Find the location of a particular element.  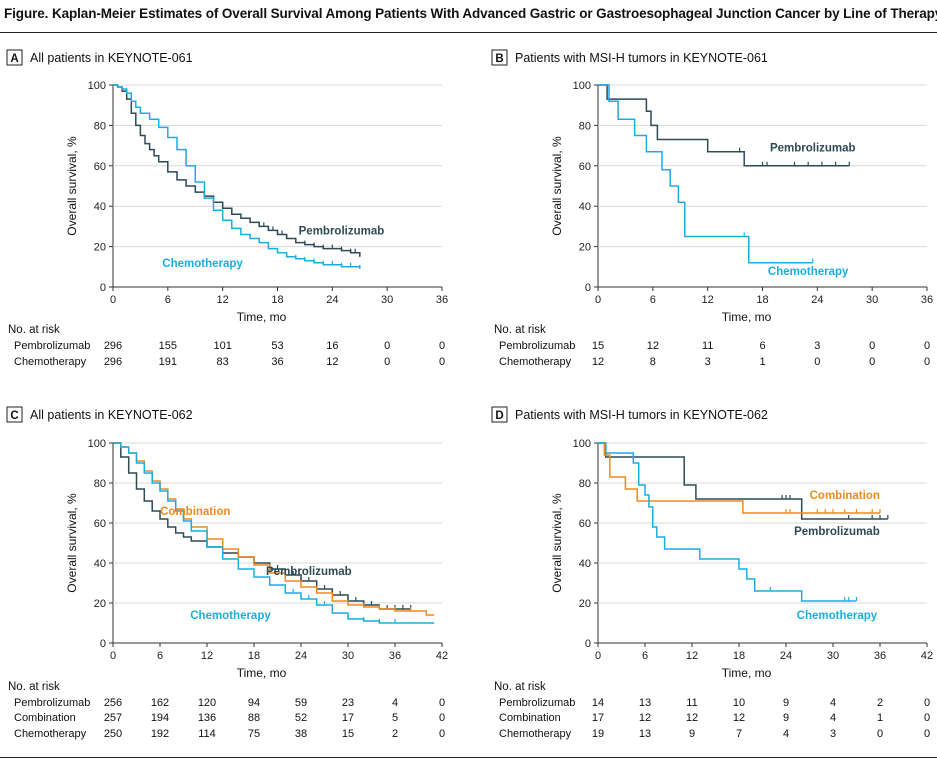

panel-letter: B is located at coordinates (499, 59).